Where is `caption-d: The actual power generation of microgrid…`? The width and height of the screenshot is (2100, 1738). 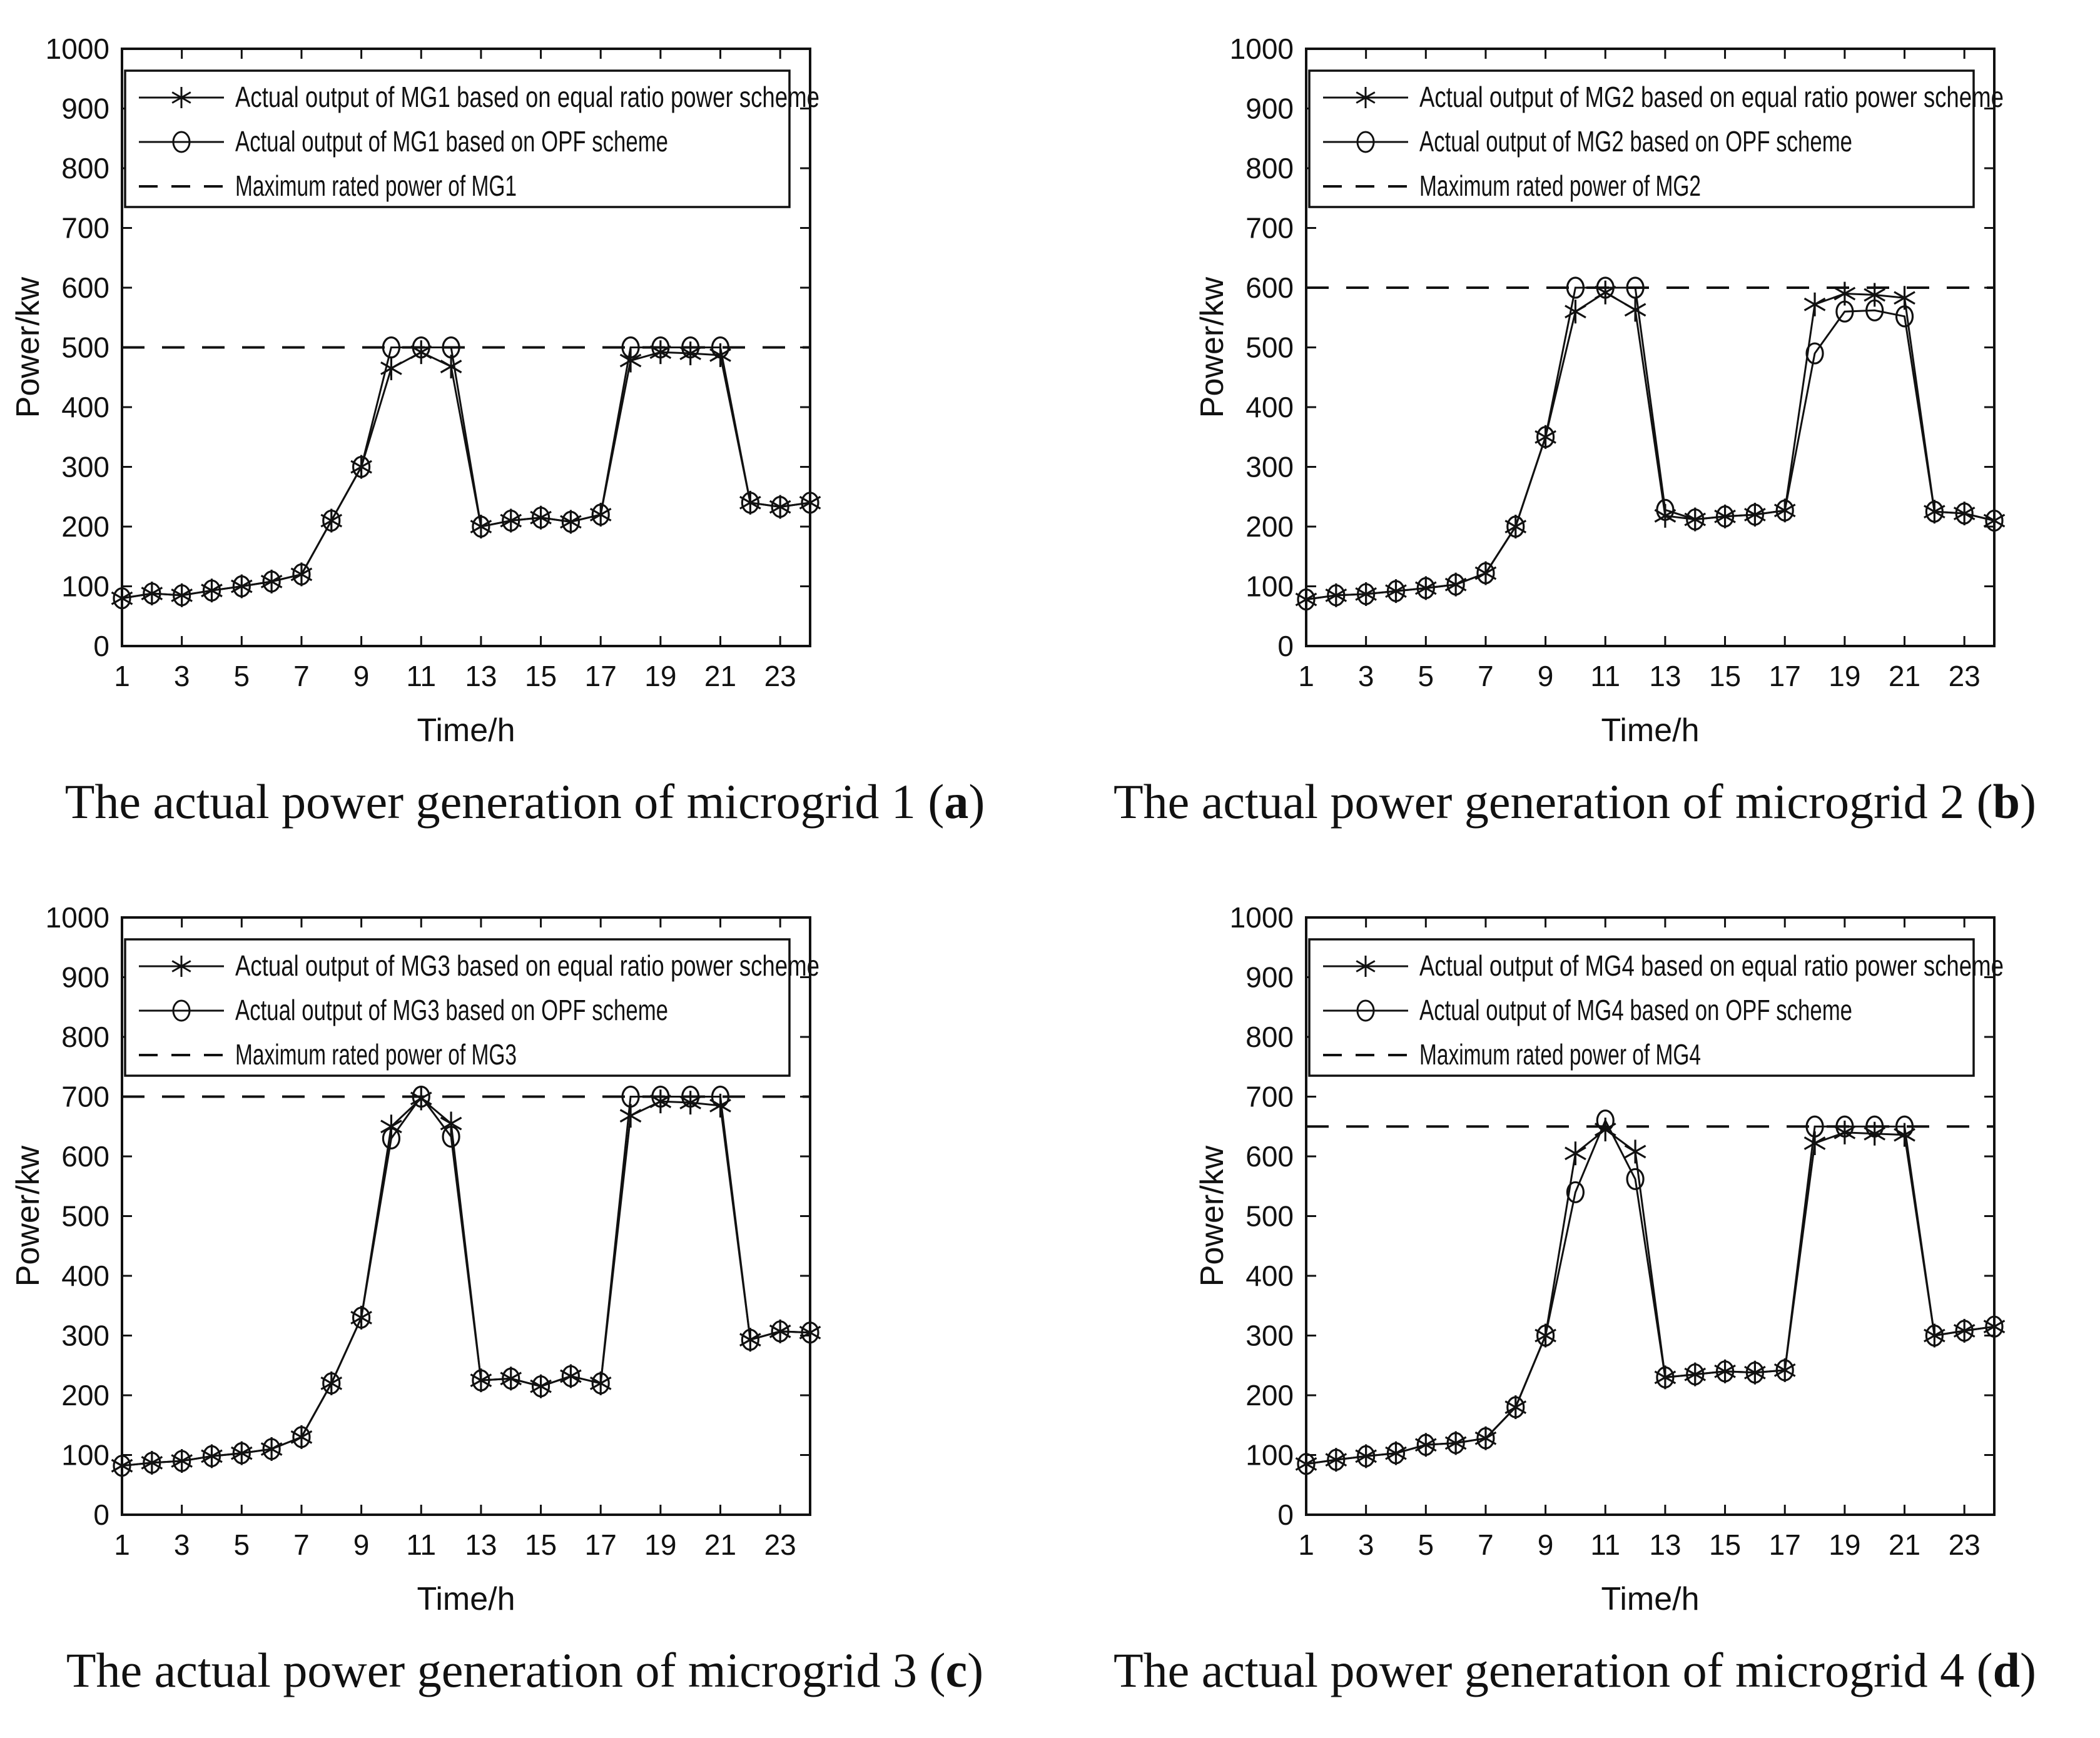
caption-d: The actual power generation of microgrid… is located at coordinates (1575, 1670).